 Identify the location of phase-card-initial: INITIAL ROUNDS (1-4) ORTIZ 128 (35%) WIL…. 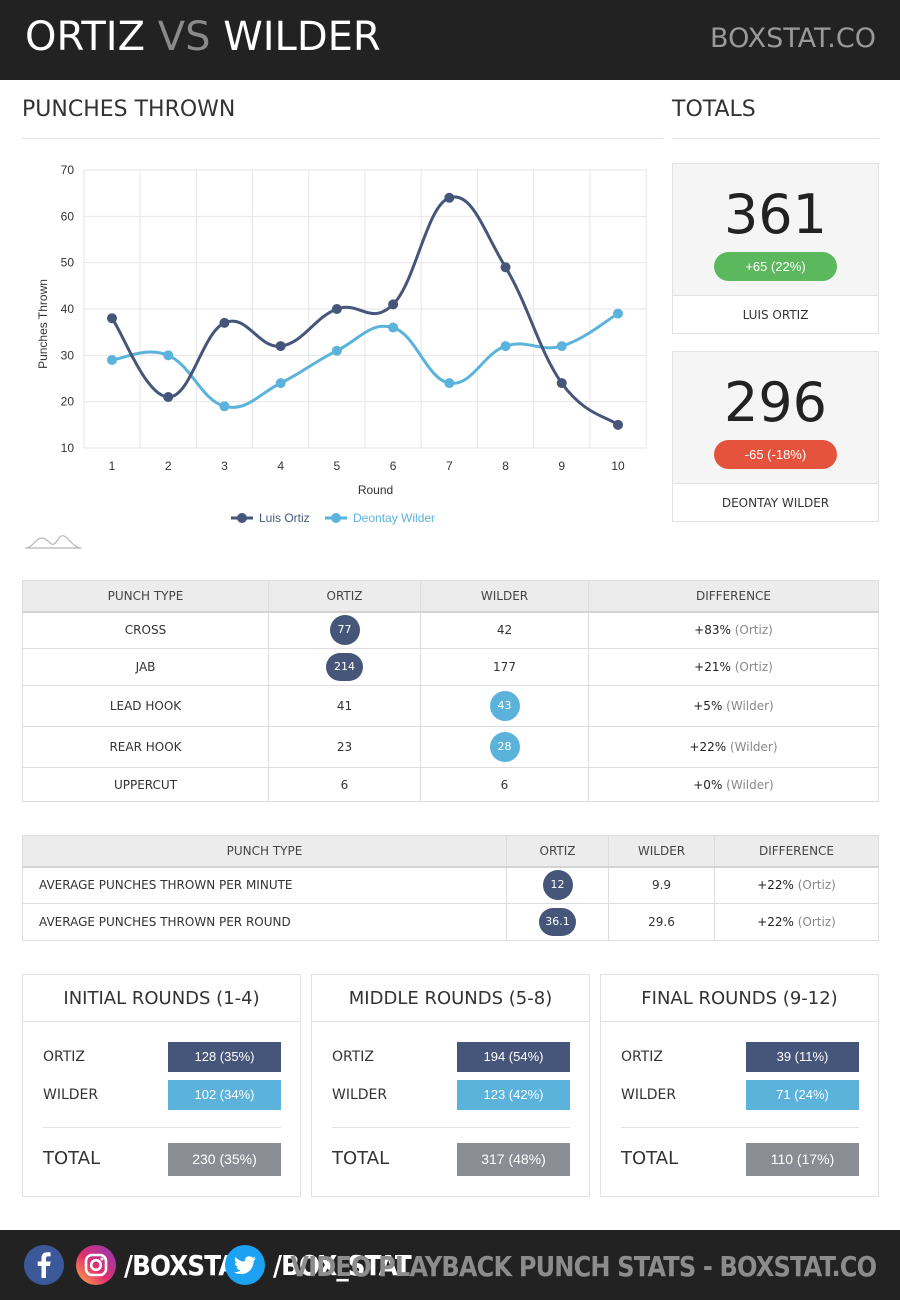
(161, 1085).